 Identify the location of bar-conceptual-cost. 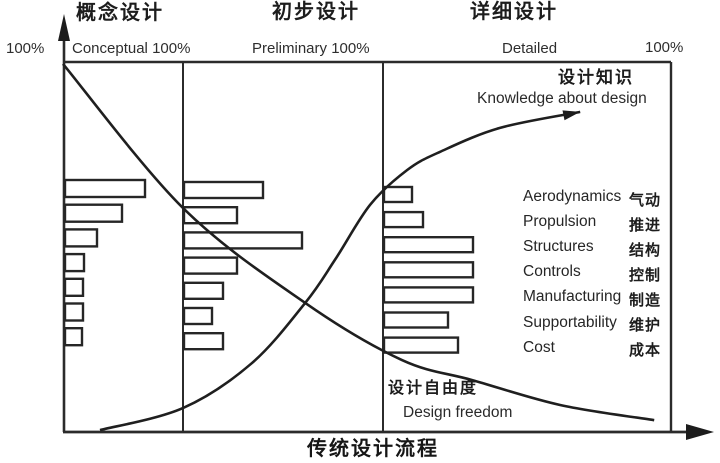
(73, 337).